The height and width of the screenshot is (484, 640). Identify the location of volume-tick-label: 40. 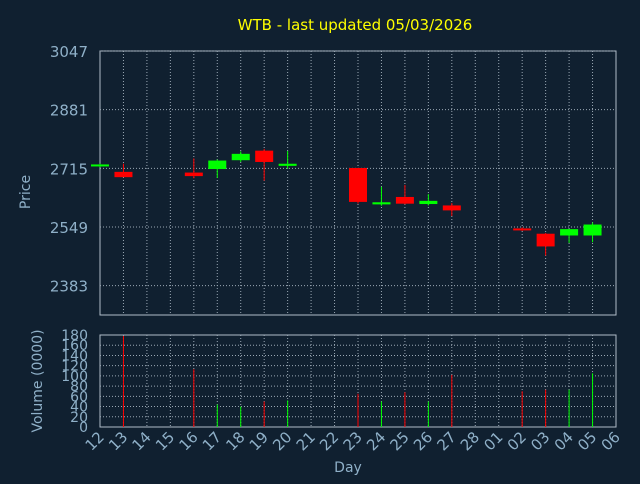
(79, 408).